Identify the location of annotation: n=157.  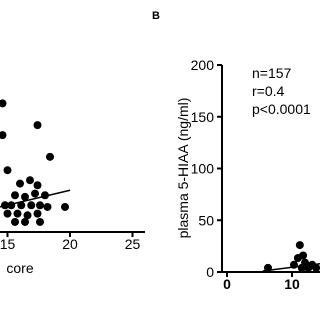
(272, 73).